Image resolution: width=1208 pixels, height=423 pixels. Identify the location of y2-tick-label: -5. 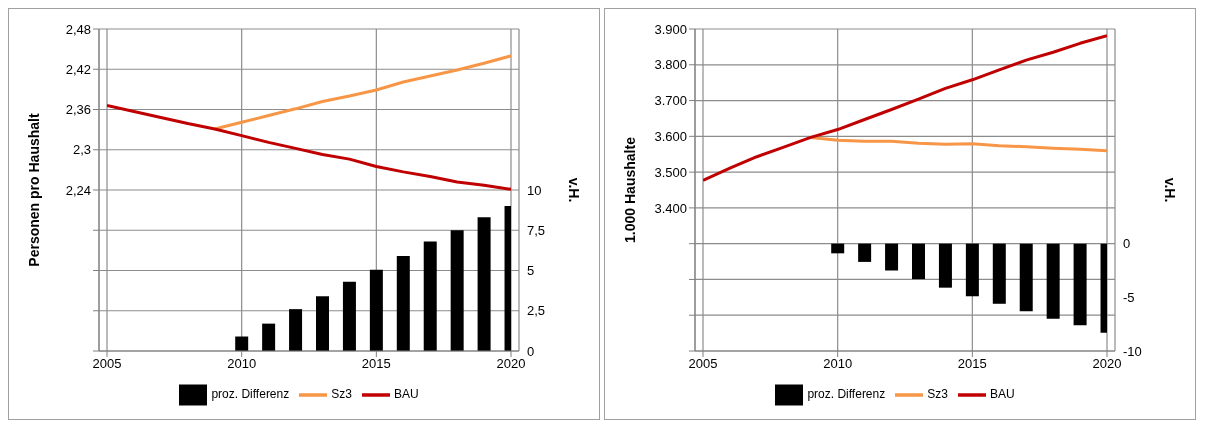
(1129, 297).